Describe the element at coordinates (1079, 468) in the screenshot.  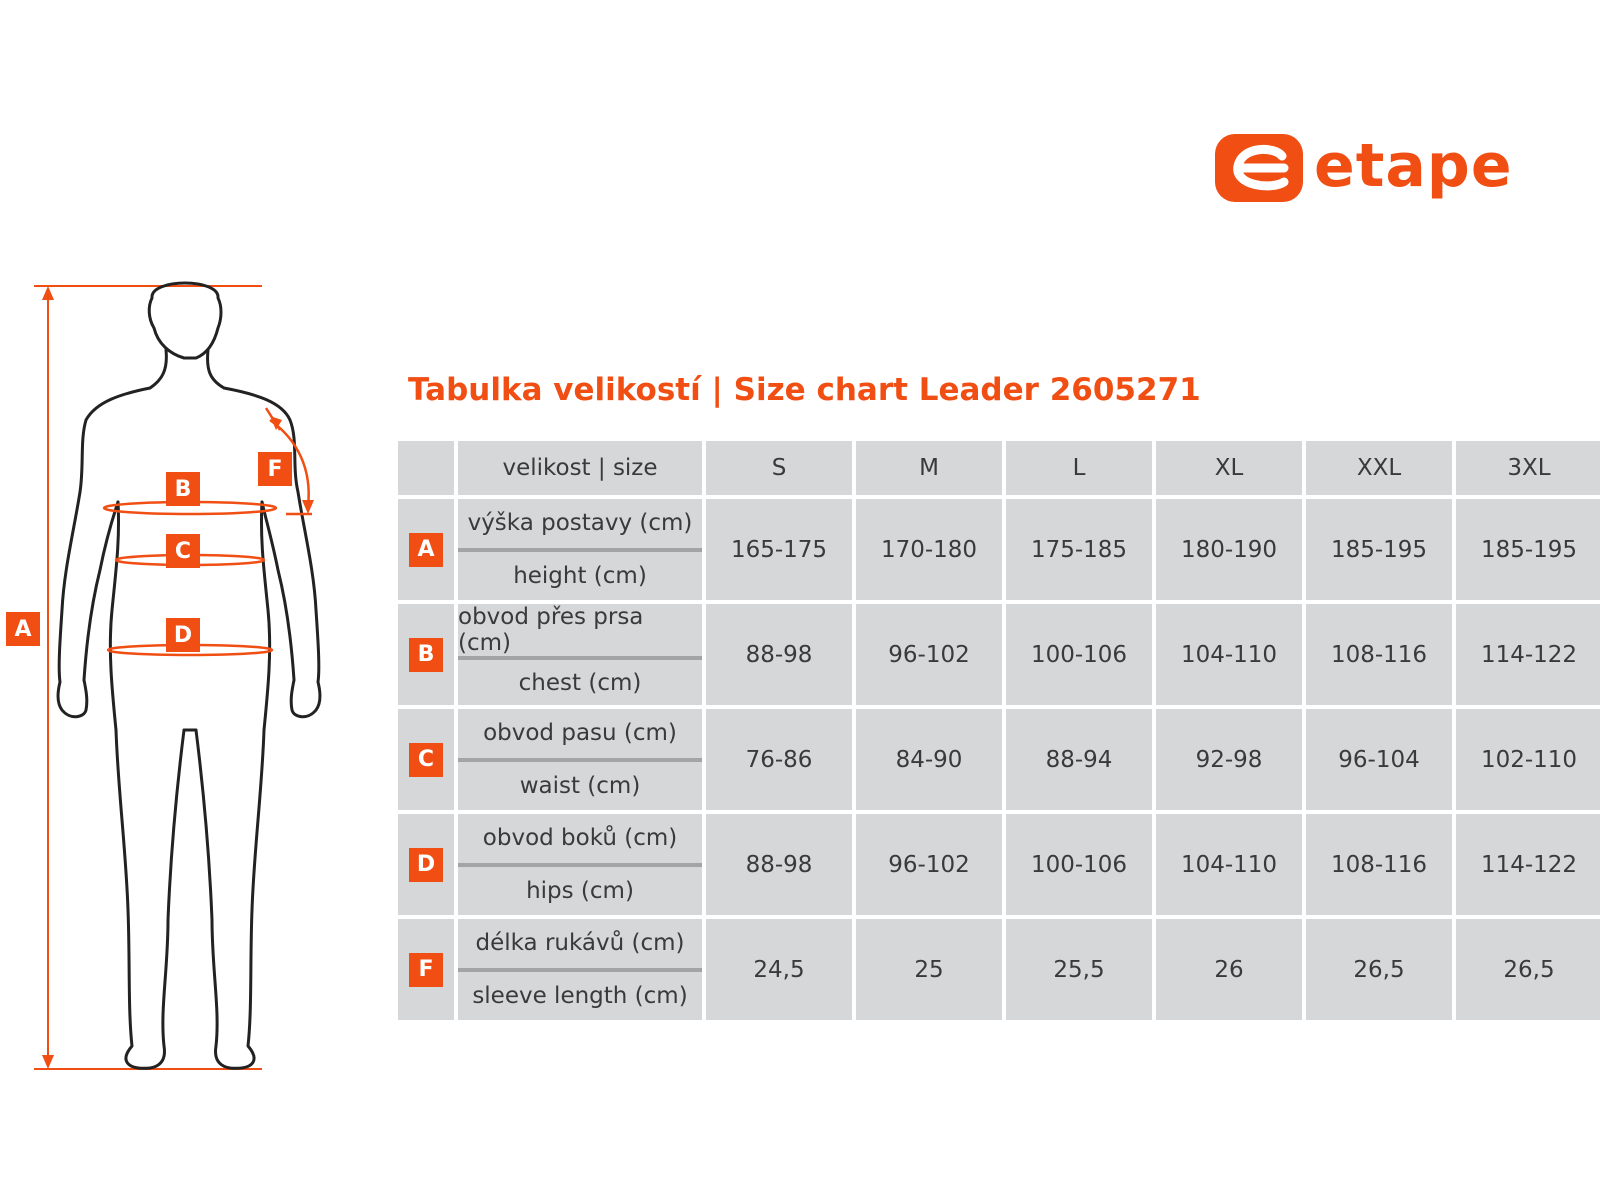
I see `header-size-l: L` at that location.